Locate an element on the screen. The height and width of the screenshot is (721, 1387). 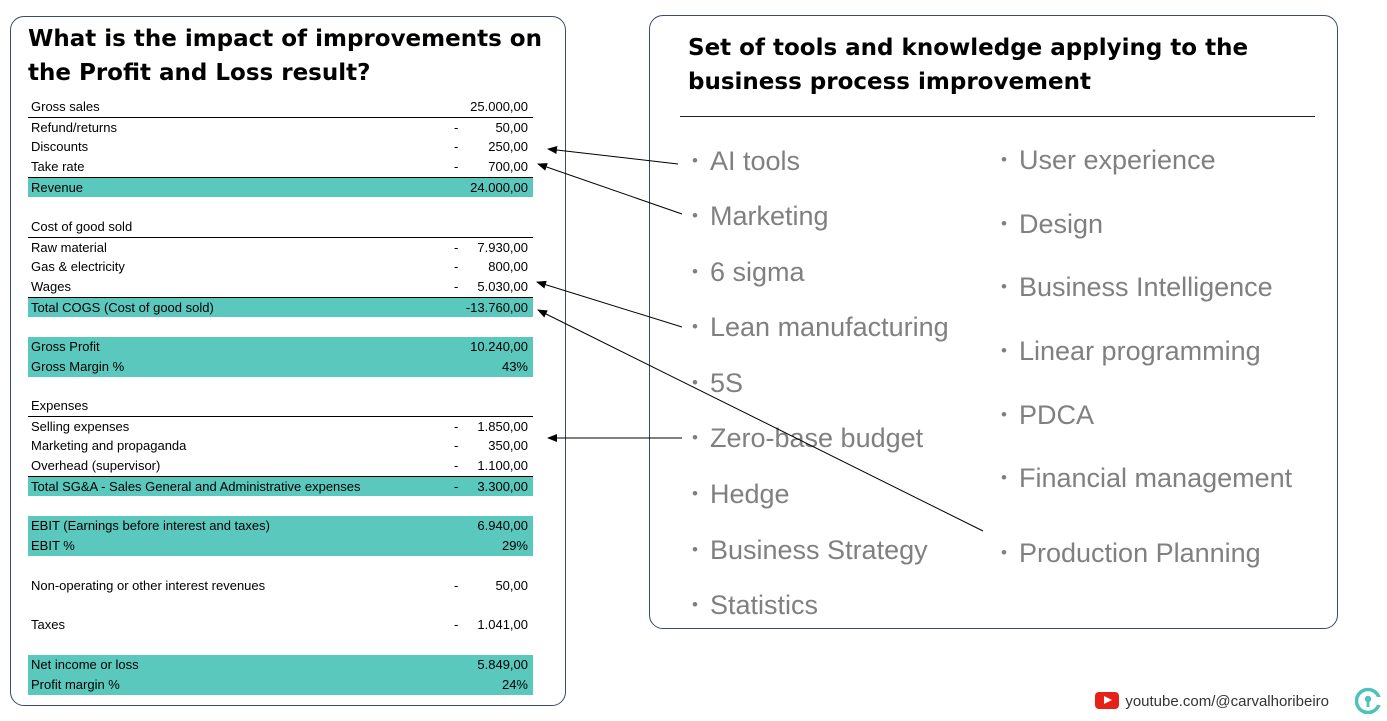
tool-item: • Financial management is located at coordinates (1146, 478).